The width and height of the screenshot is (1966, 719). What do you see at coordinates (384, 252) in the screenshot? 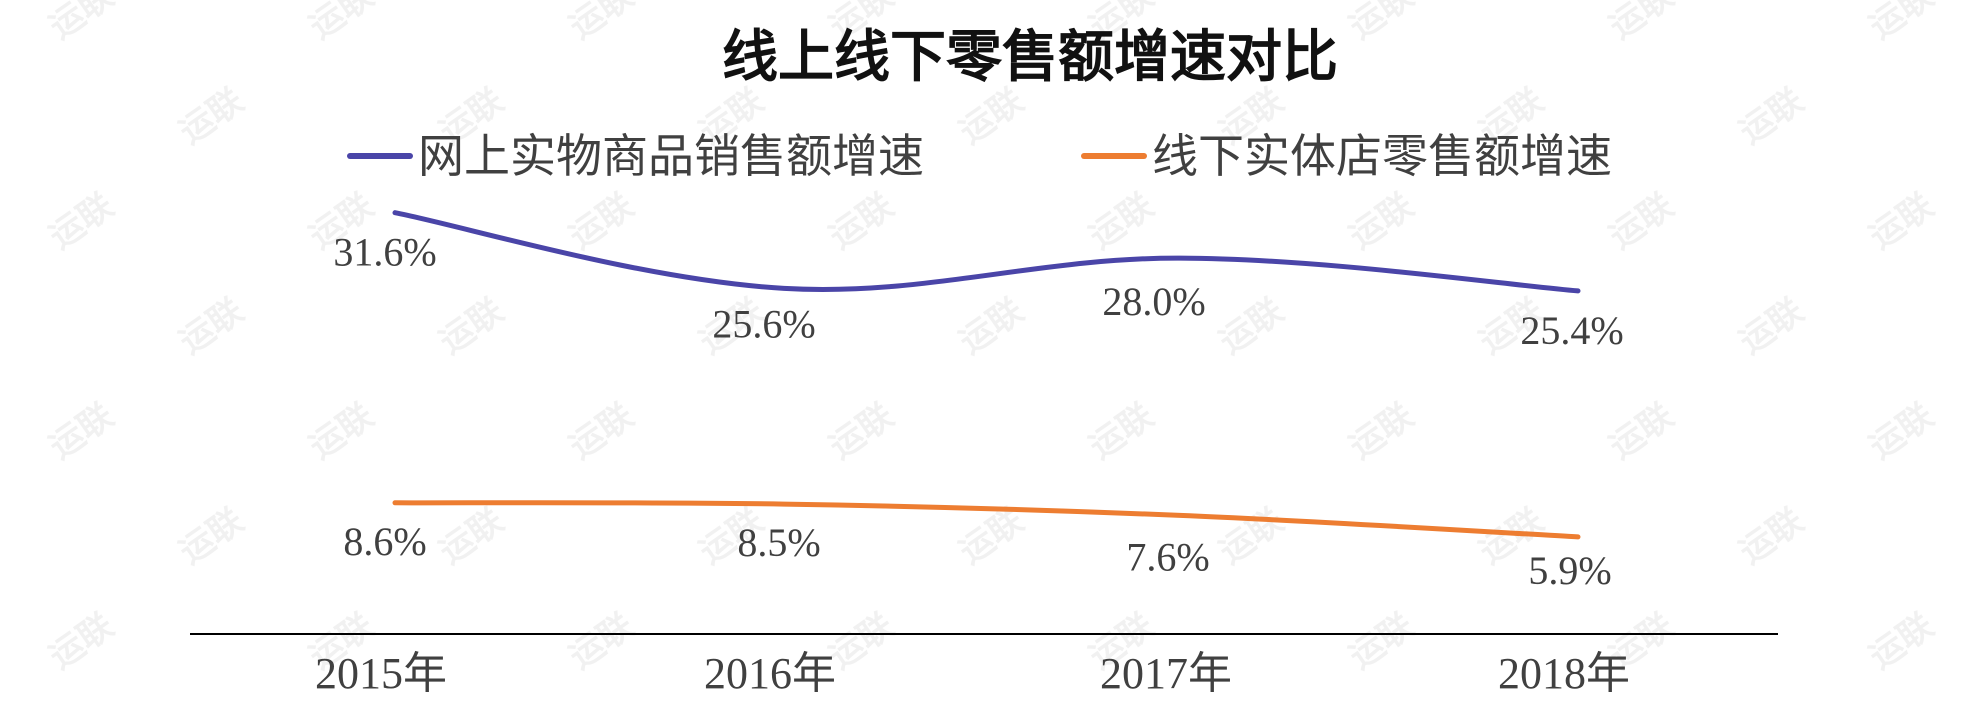
I see `data-label-online: 31.6%` at bounding box center [384, 252].